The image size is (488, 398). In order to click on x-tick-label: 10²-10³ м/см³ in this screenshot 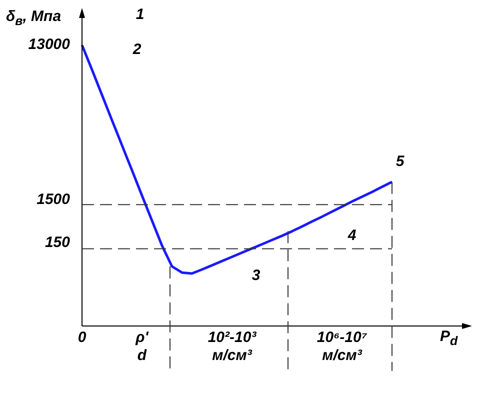, I will do `click(233, 346)`.